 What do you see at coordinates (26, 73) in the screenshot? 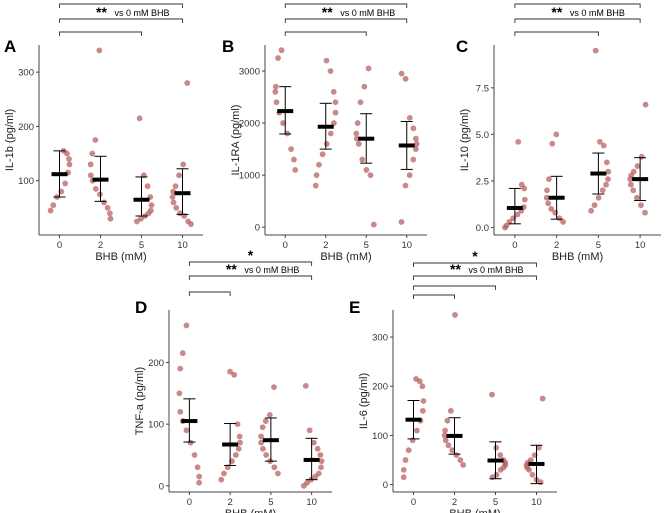
I see `y-tick-label: 300` at bounding box center [26, 73].